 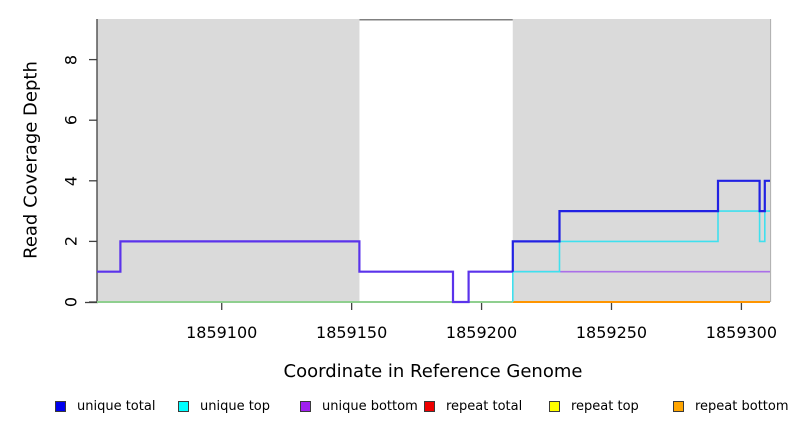 What do you see at coordinates (481, 332) in the screenshot?
I see `x-tick-label: 1859200` at bounding box center [481, 332].